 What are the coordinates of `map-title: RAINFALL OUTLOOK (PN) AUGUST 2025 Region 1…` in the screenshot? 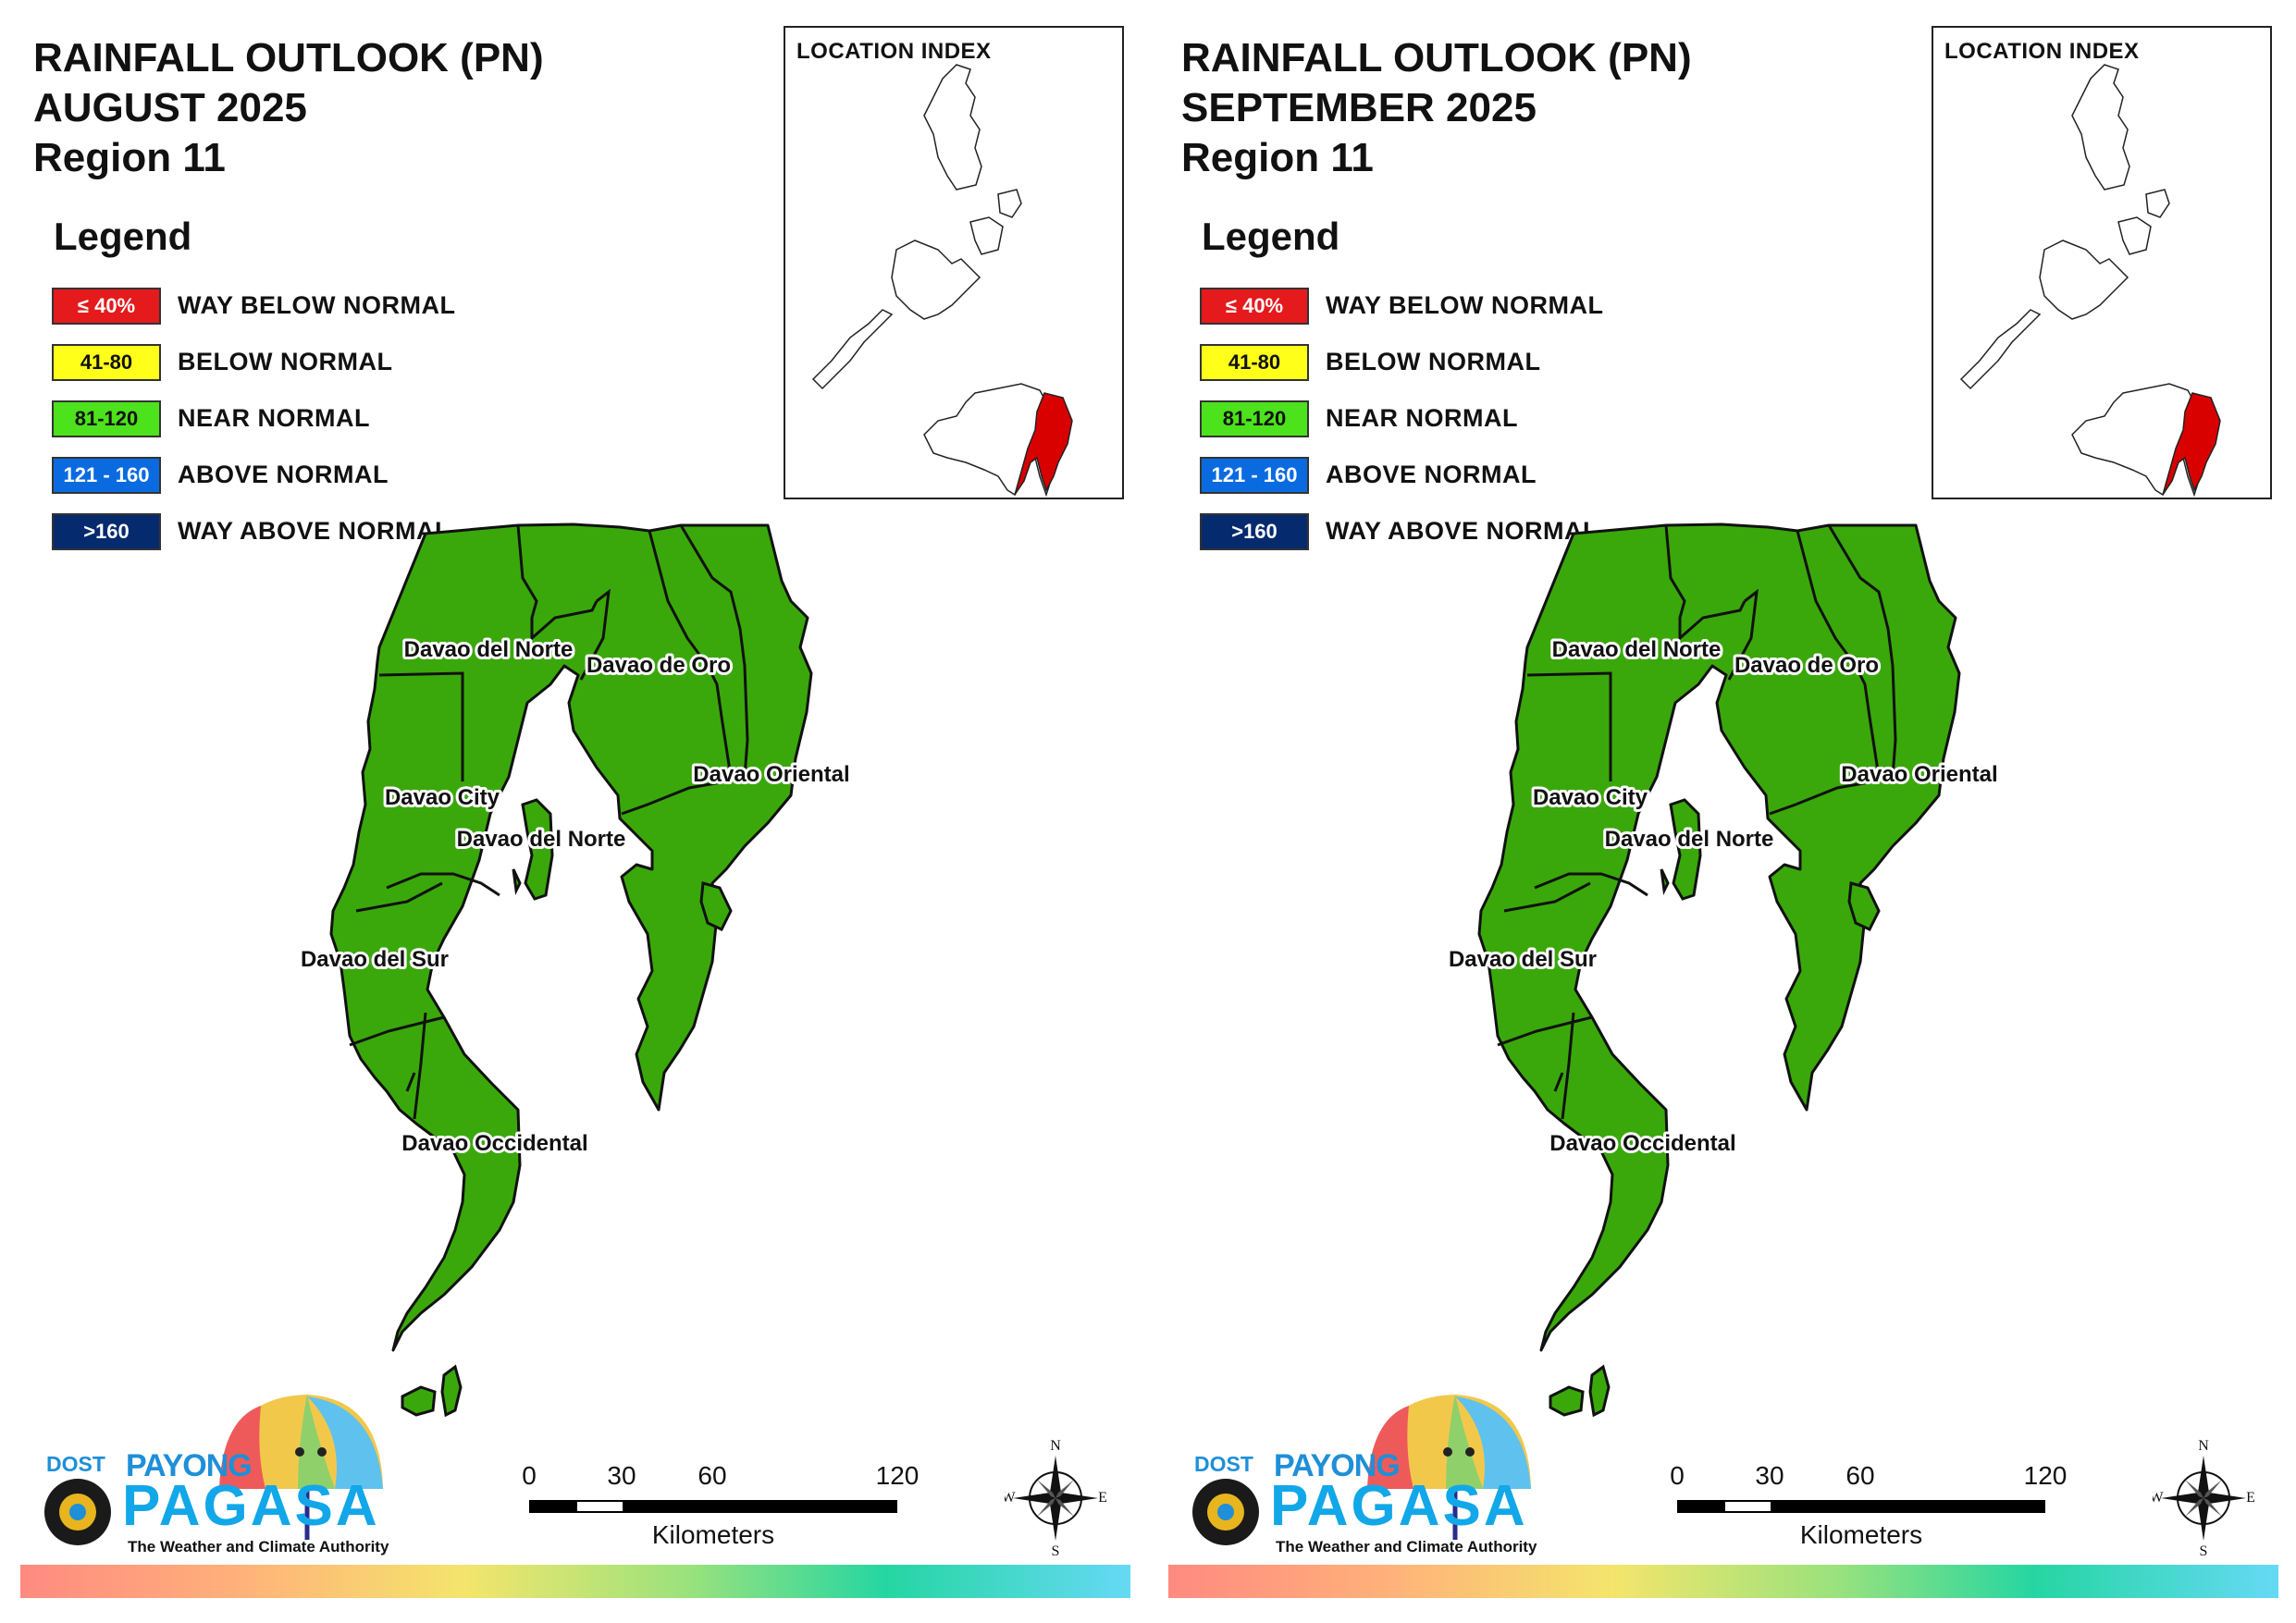 It's located at (288, 108).